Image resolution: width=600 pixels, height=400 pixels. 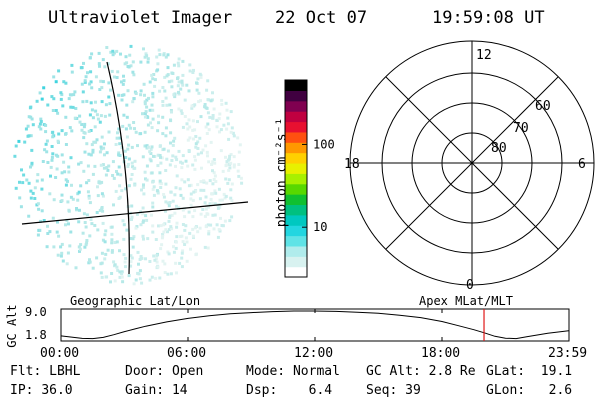 I want to click on colorbar-tick-label-0: 10, so click(x=320, y=227).